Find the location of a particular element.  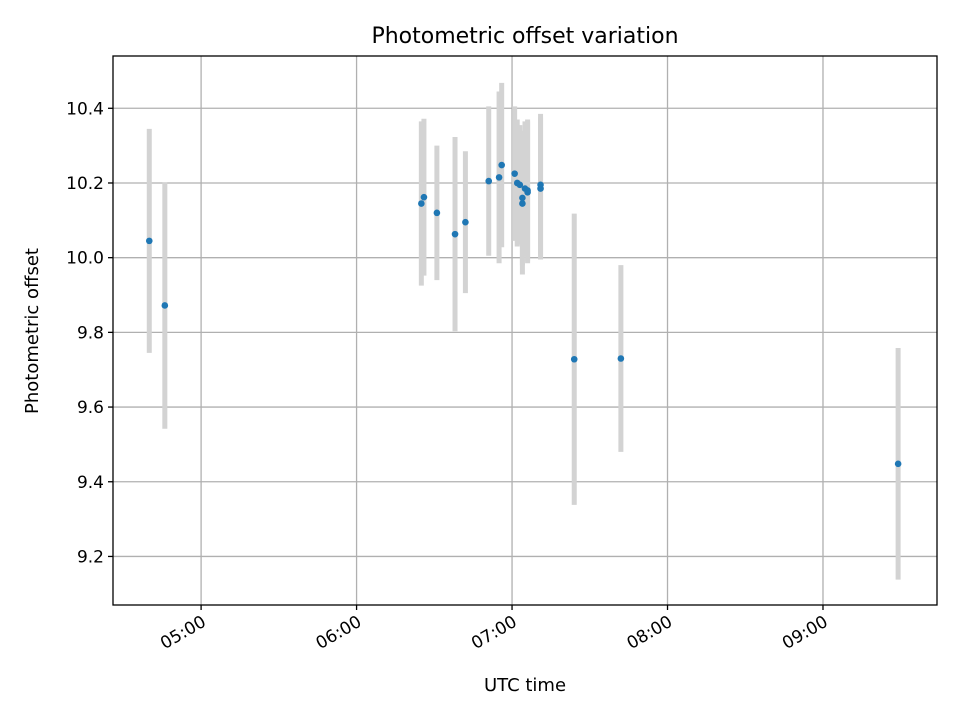

x-axis-label: UTC time is located at coordinates (525, 685).